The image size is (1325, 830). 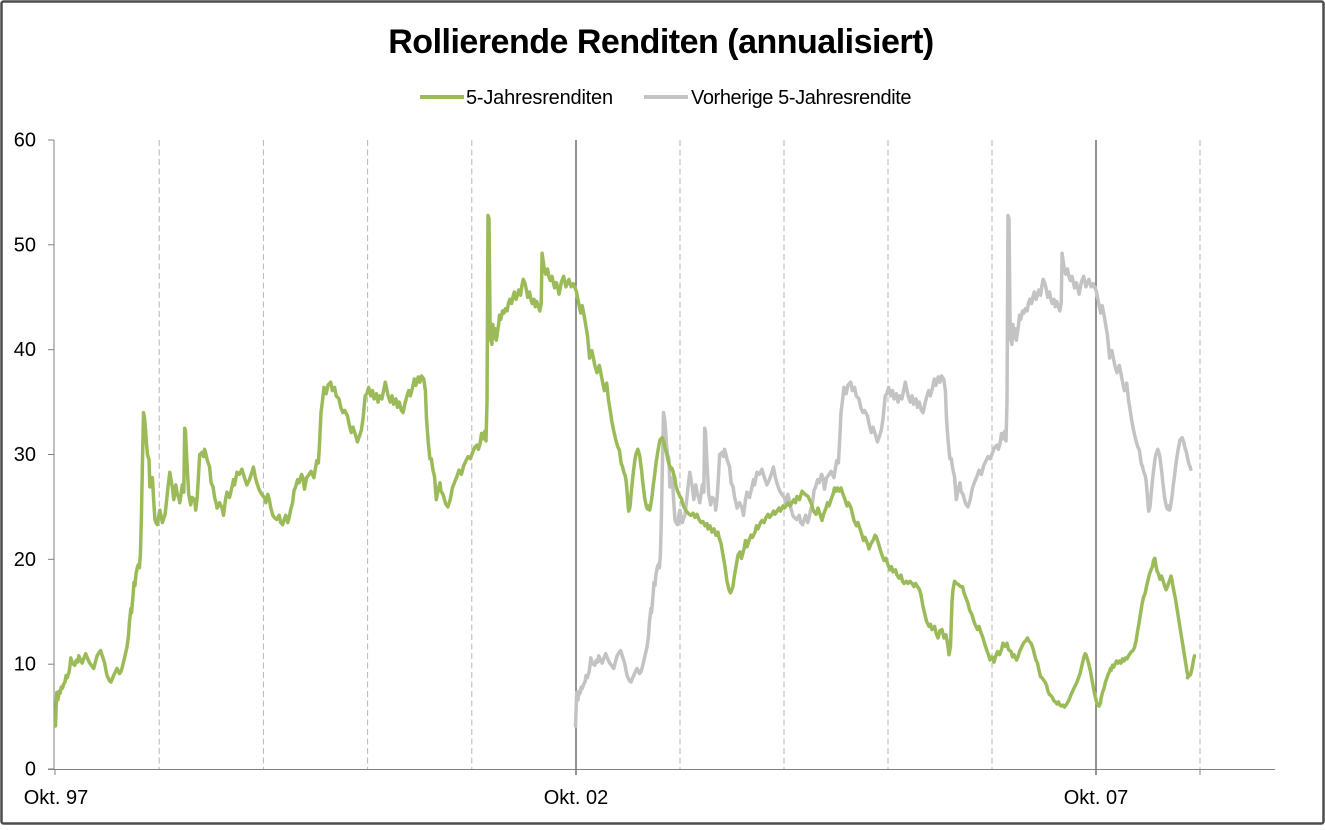 What do you see at coordinates (25, 560) in the screenshot?
I see `svg-text: 20` at bounding box center [25, 560].